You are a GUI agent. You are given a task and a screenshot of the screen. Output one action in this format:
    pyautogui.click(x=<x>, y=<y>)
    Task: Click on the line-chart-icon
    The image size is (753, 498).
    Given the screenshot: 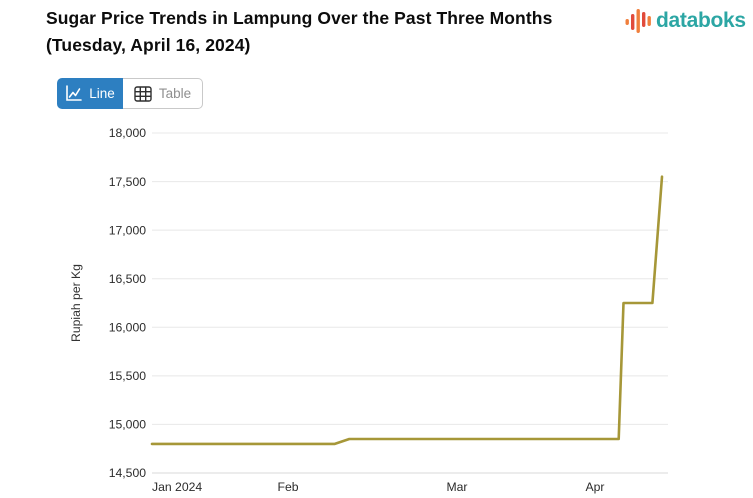 What is the action you would take?
    pyautogui.click(x=74, y=93)
    